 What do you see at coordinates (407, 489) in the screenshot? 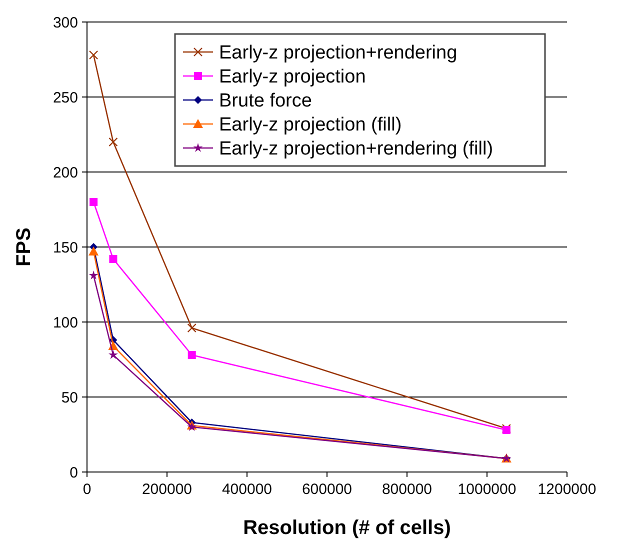
I see `x-tick-label: 800000` at bounding box center [407, 489].